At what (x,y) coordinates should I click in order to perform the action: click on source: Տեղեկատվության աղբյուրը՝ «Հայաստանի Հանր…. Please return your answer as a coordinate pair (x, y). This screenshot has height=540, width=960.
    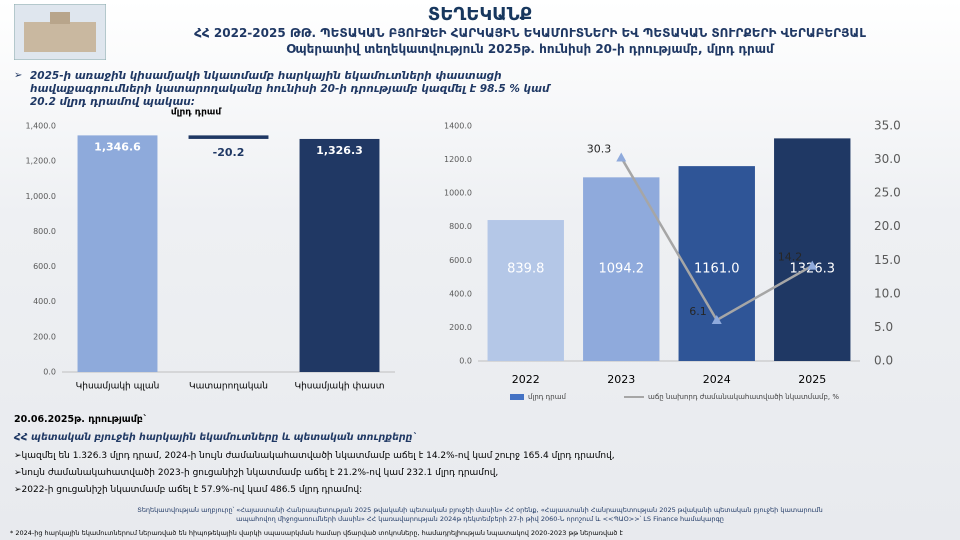
    Looking at the image, I should click on (480, 514).